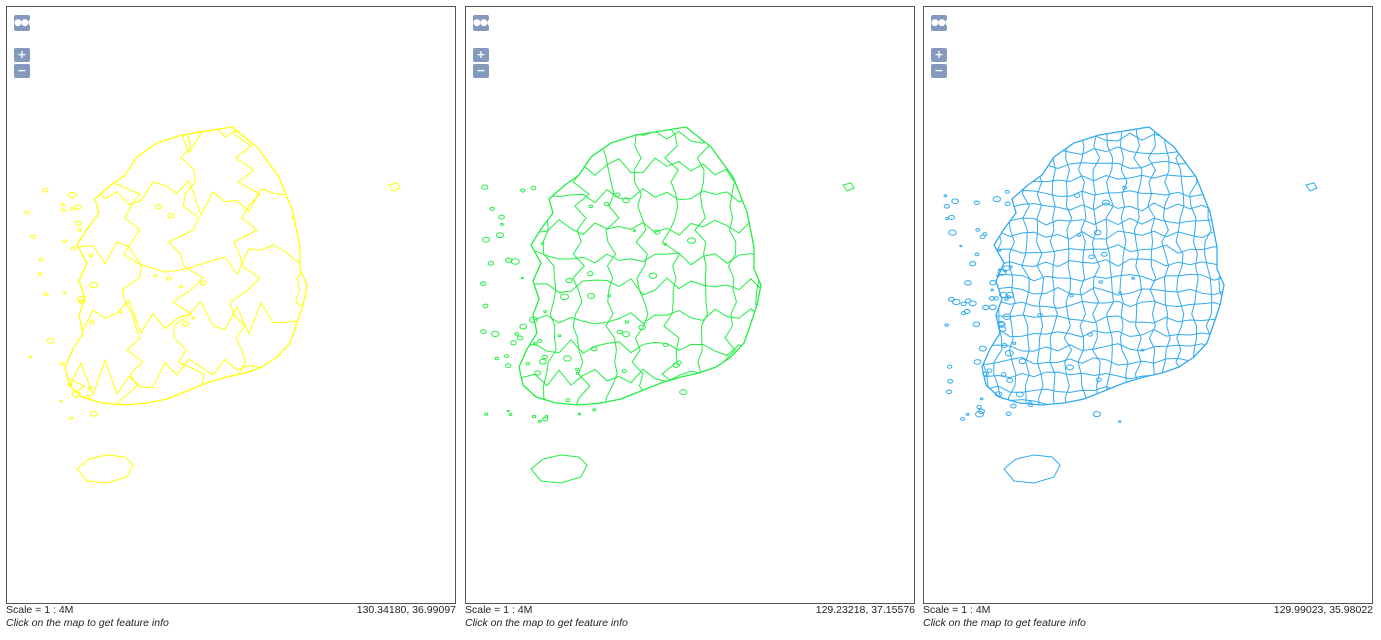 The width and height of the screenshot is (1381, 640). Describe the element at coordinates (499, 610) in the screenshot. I see `scale-text: Scale = 1 : 4M` at that location.